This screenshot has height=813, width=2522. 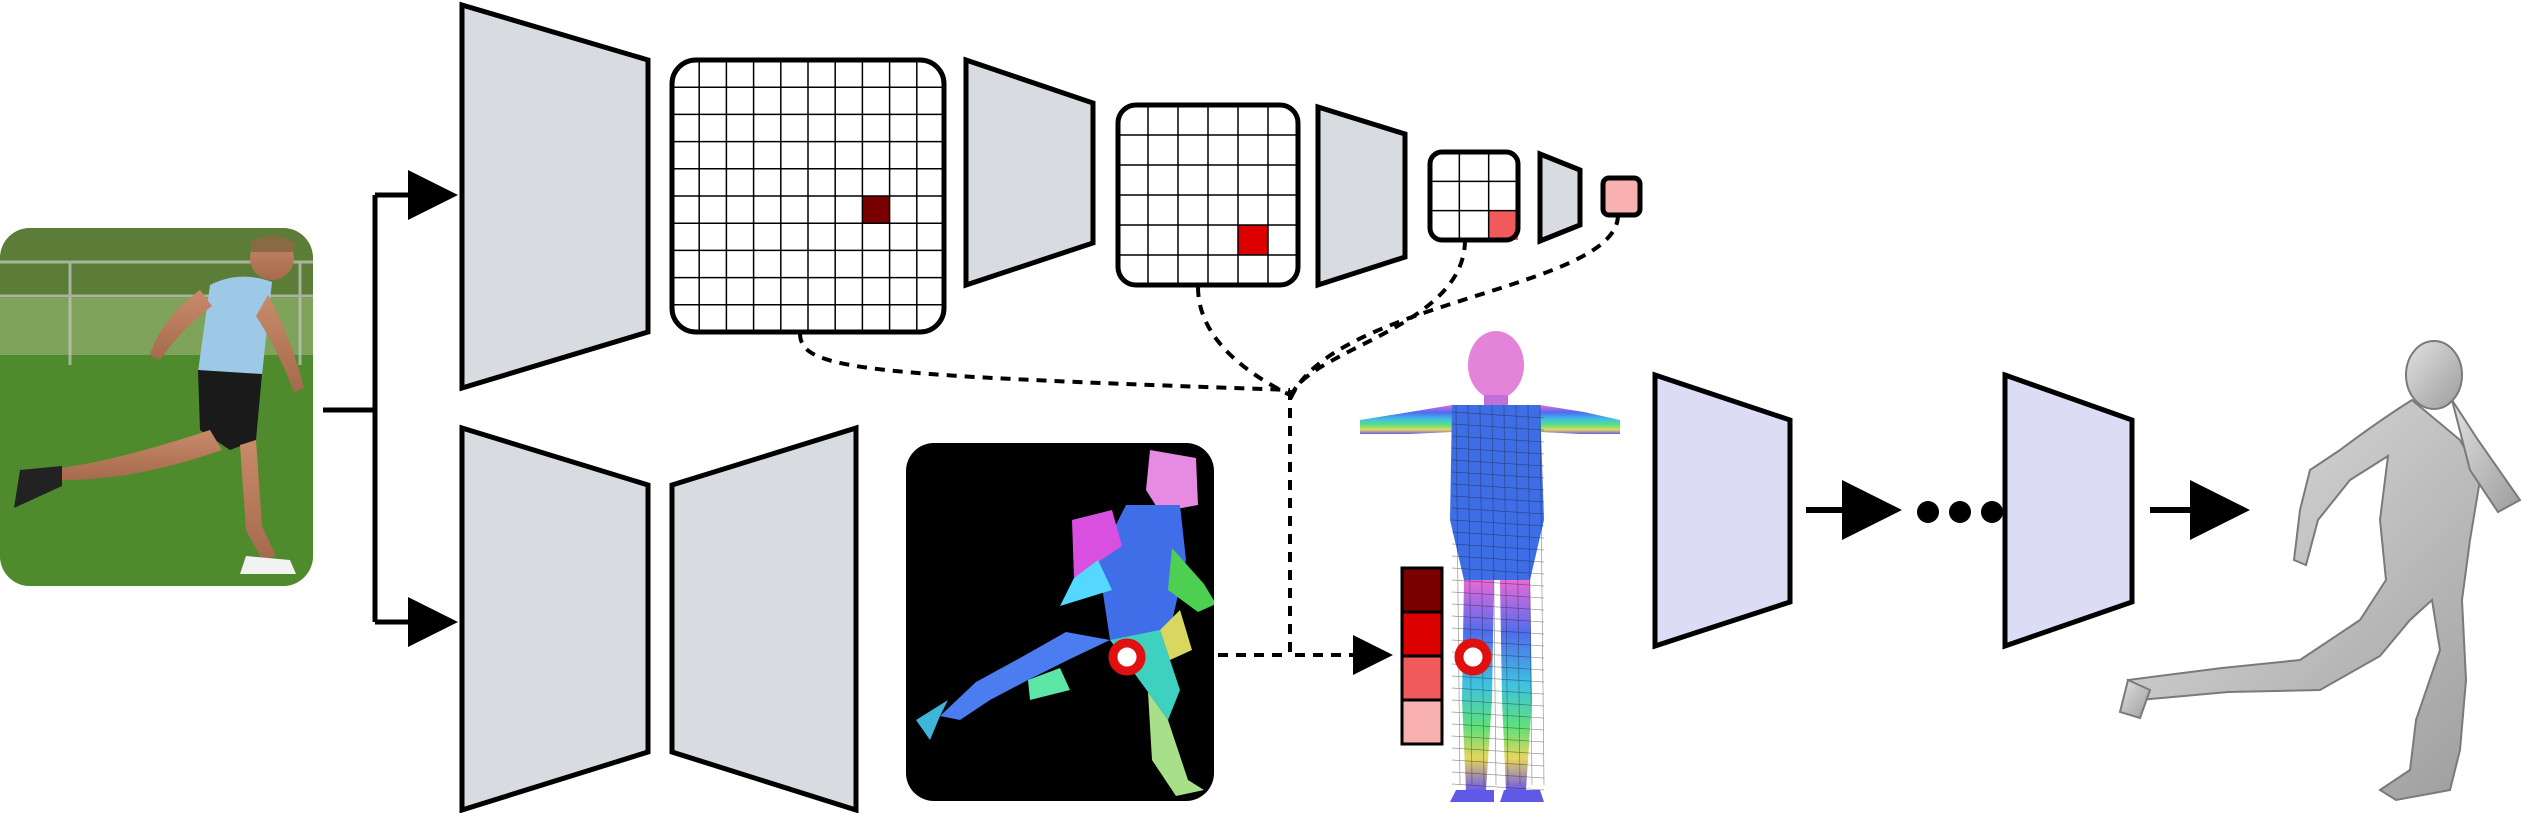 I want to click on iuv-decoder-block, so click(x=764, y=618).